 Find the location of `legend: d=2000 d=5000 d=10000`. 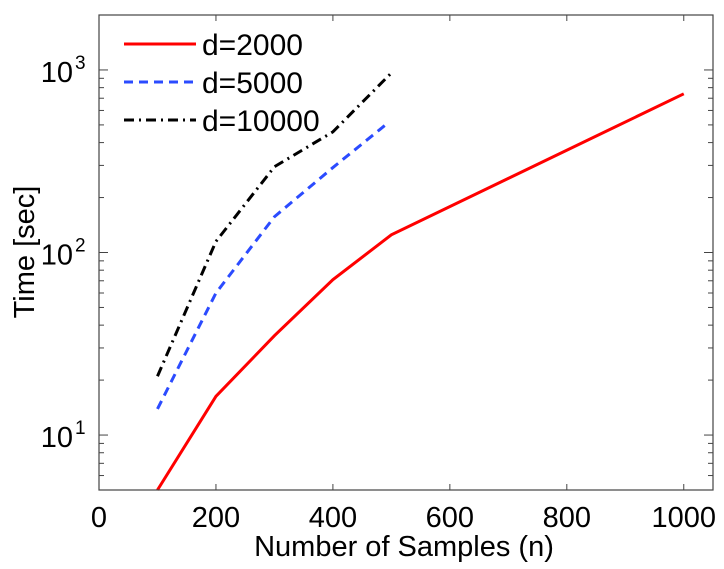

legend: d=2000 d=5000 d=10000 is located at coordinates (222, 83).